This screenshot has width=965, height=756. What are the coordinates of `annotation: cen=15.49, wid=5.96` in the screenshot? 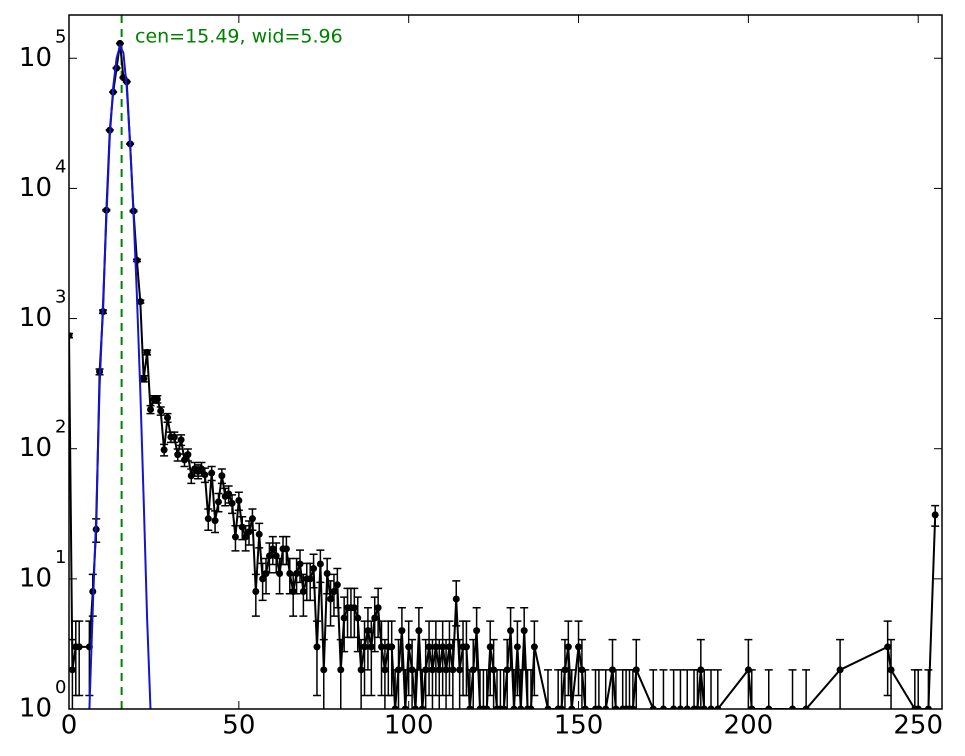 It's located at (239, 37).